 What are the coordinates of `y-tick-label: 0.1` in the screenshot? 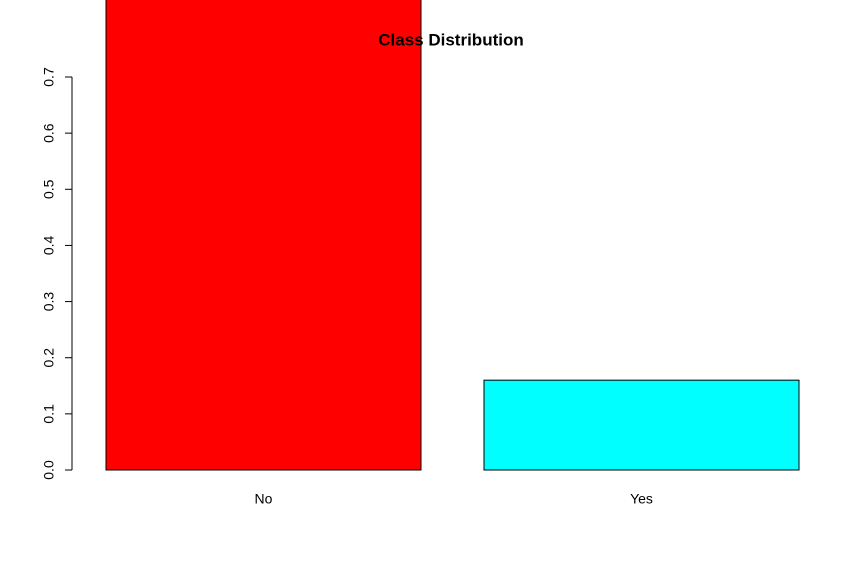 It's located at (49, 414).